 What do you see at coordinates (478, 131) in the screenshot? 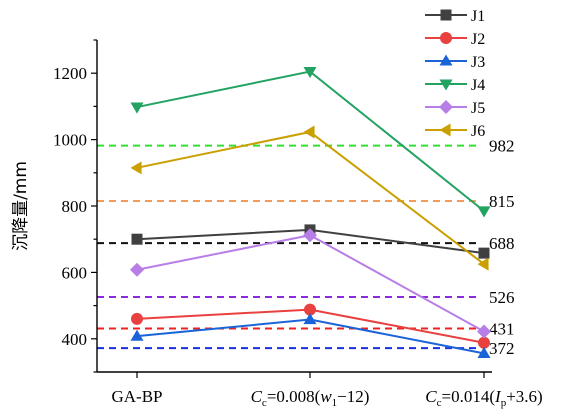
I see `legend-label-j6: J6` at bounding box center [478, 131].